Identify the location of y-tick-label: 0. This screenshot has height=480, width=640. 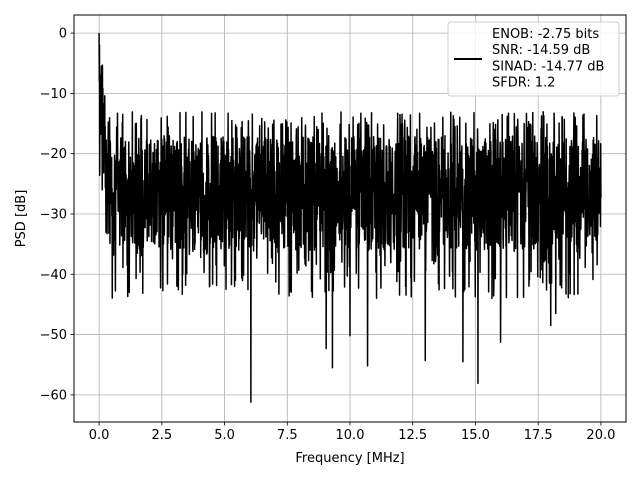
(63, 34).